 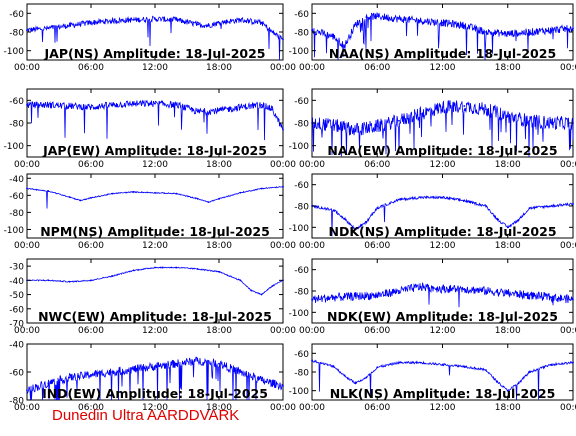 What do you see at coordinates (146, 415) in the screenshot?
I see `credit-label: Dunedin Ultra AARDDVARK` at bounding box center [146, 415].